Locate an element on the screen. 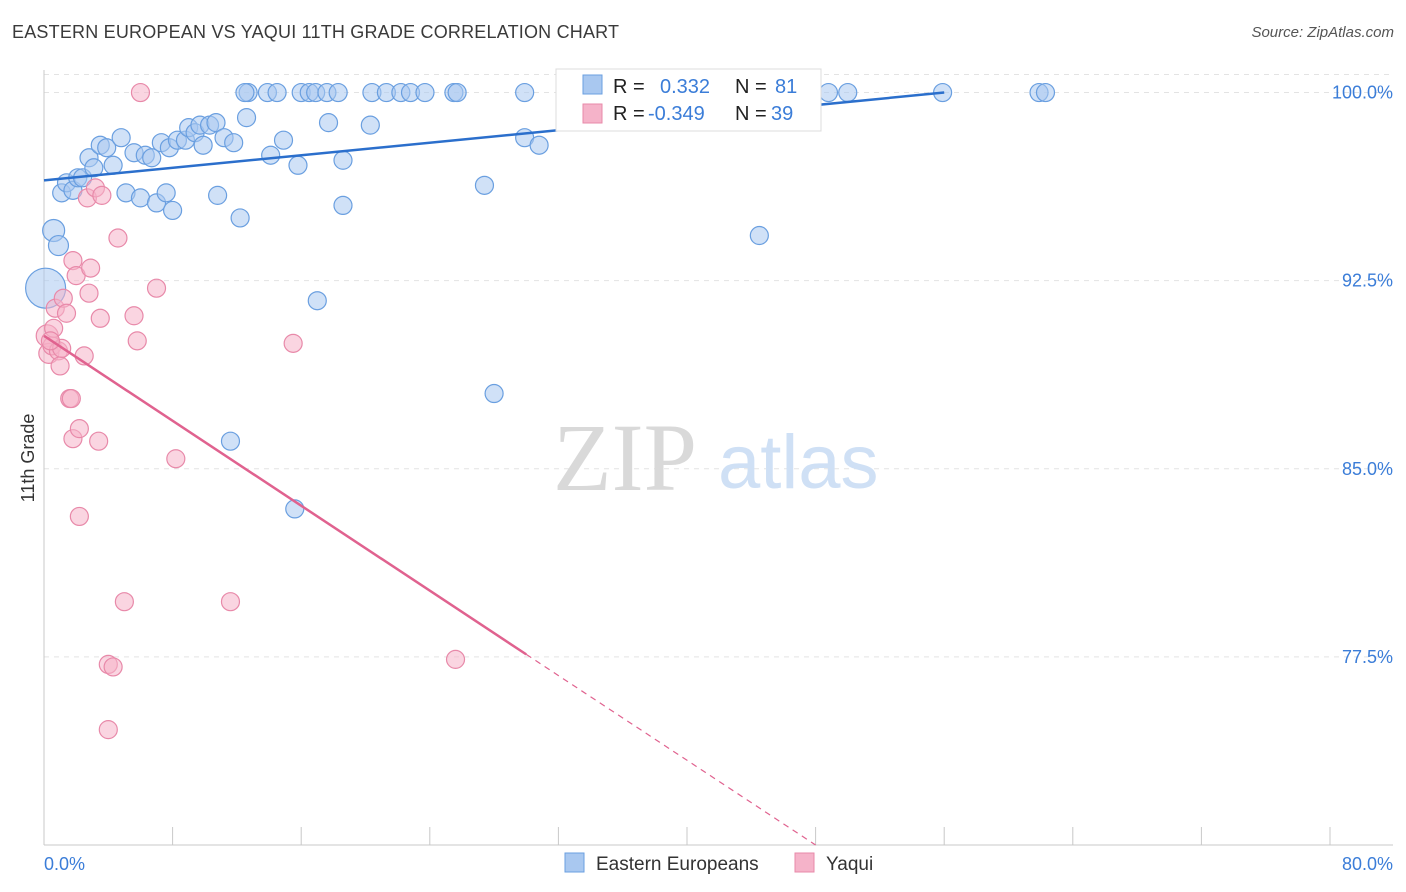 The width and height of the screenshot is (1406, 892). legend-n-label-2: N = is located at coordinates (751, 114).